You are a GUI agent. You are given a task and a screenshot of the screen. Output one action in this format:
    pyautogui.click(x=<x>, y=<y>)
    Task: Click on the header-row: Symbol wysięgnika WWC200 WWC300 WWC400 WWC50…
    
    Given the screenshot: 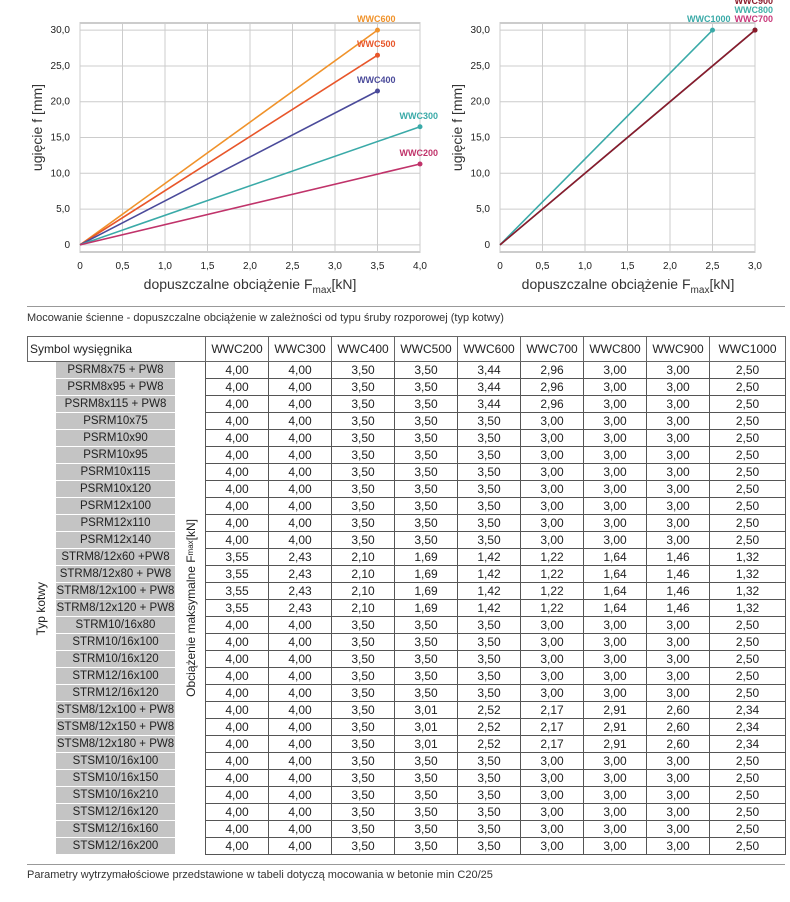 What is the action you would take?
    pyautogui.click(x=406, y=349)
    